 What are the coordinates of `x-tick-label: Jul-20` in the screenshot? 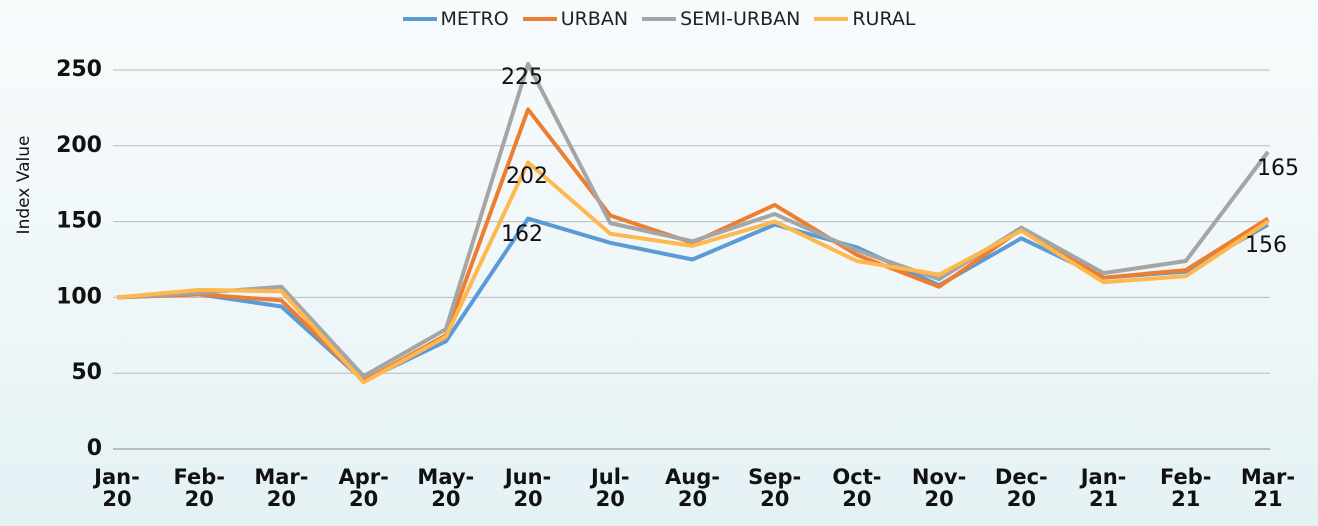 It's located at (610, 488).